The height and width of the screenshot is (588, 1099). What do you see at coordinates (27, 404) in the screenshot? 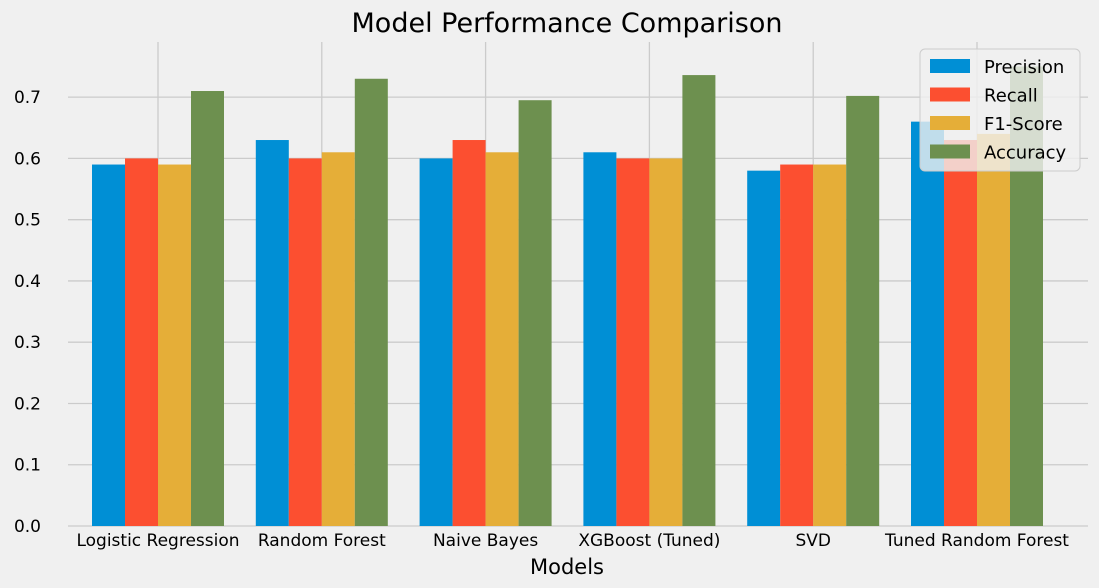
I see `y-tick-label: 0.2` at bounding box center [27, 404].